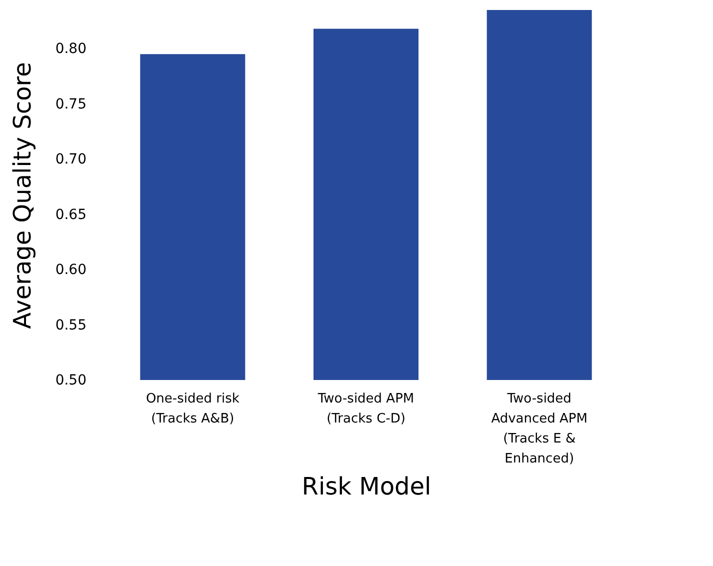 This screenshot has width=713, height=566. I want to click on y-tick-label: 0.70, so click(70, 160).